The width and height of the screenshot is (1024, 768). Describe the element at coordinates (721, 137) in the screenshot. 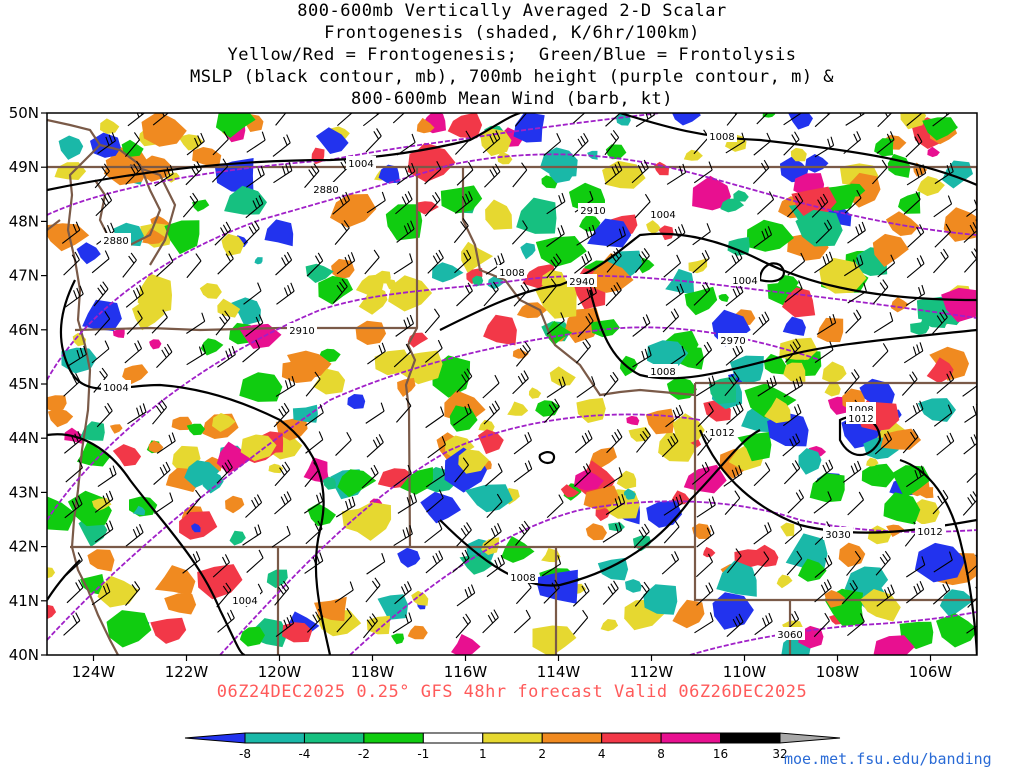

I see `svg-text: 1008` at that location.